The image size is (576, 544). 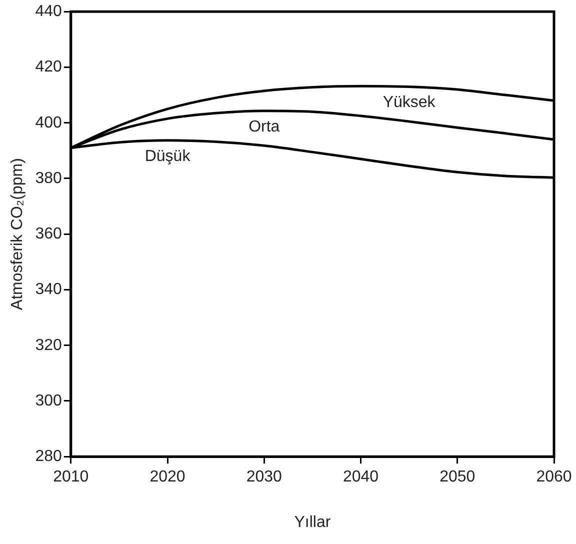 I want to click on x-tick-label: 2060, so click(x=554, y=477).